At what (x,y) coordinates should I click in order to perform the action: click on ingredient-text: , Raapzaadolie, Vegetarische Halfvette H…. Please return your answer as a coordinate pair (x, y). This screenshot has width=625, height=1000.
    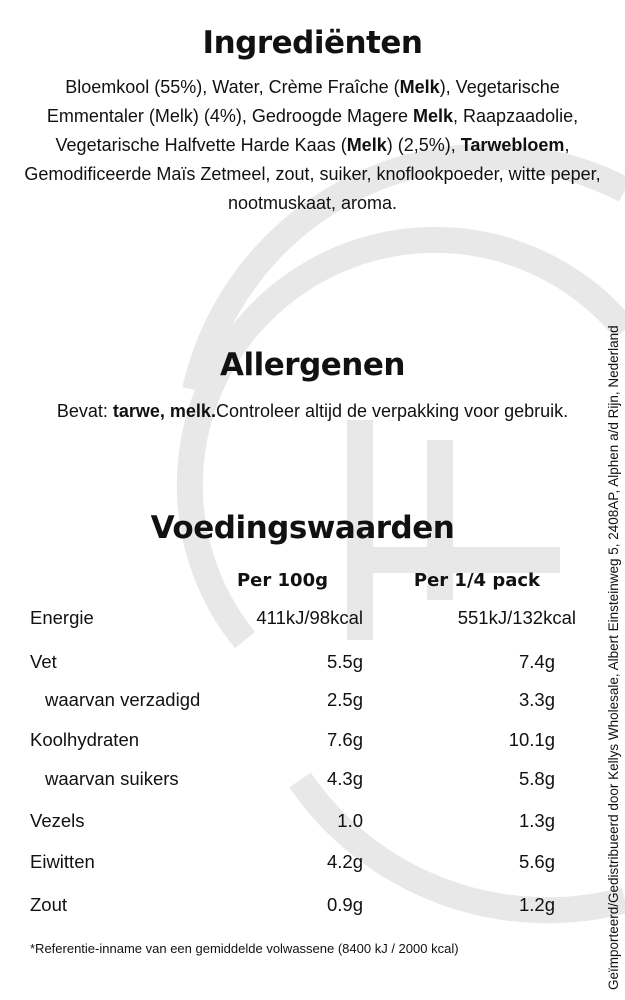
    Looking at the image, I should click on (317, 130).